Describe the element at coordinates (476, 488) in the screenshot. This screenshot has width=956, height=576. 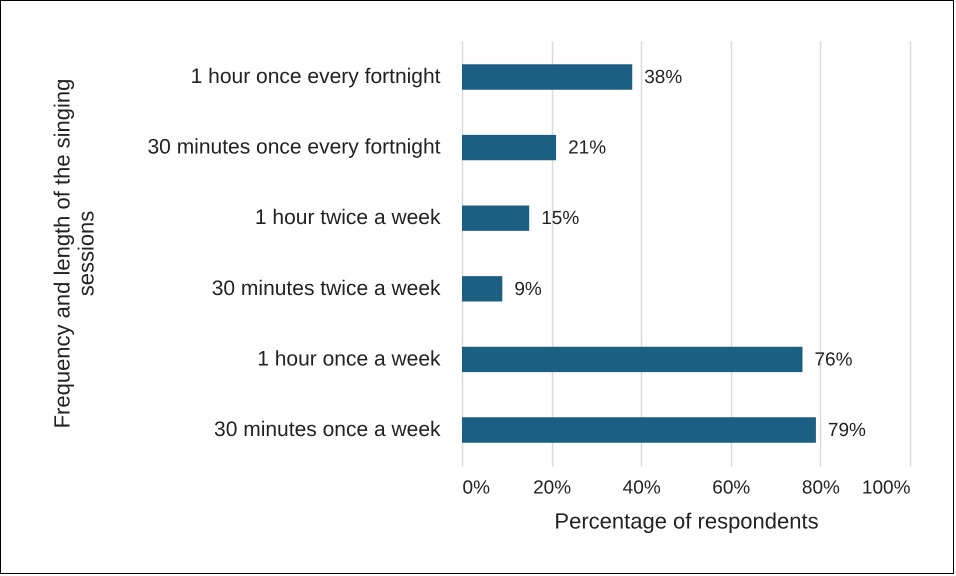
I see `x-tick-label: 0%` at that location.